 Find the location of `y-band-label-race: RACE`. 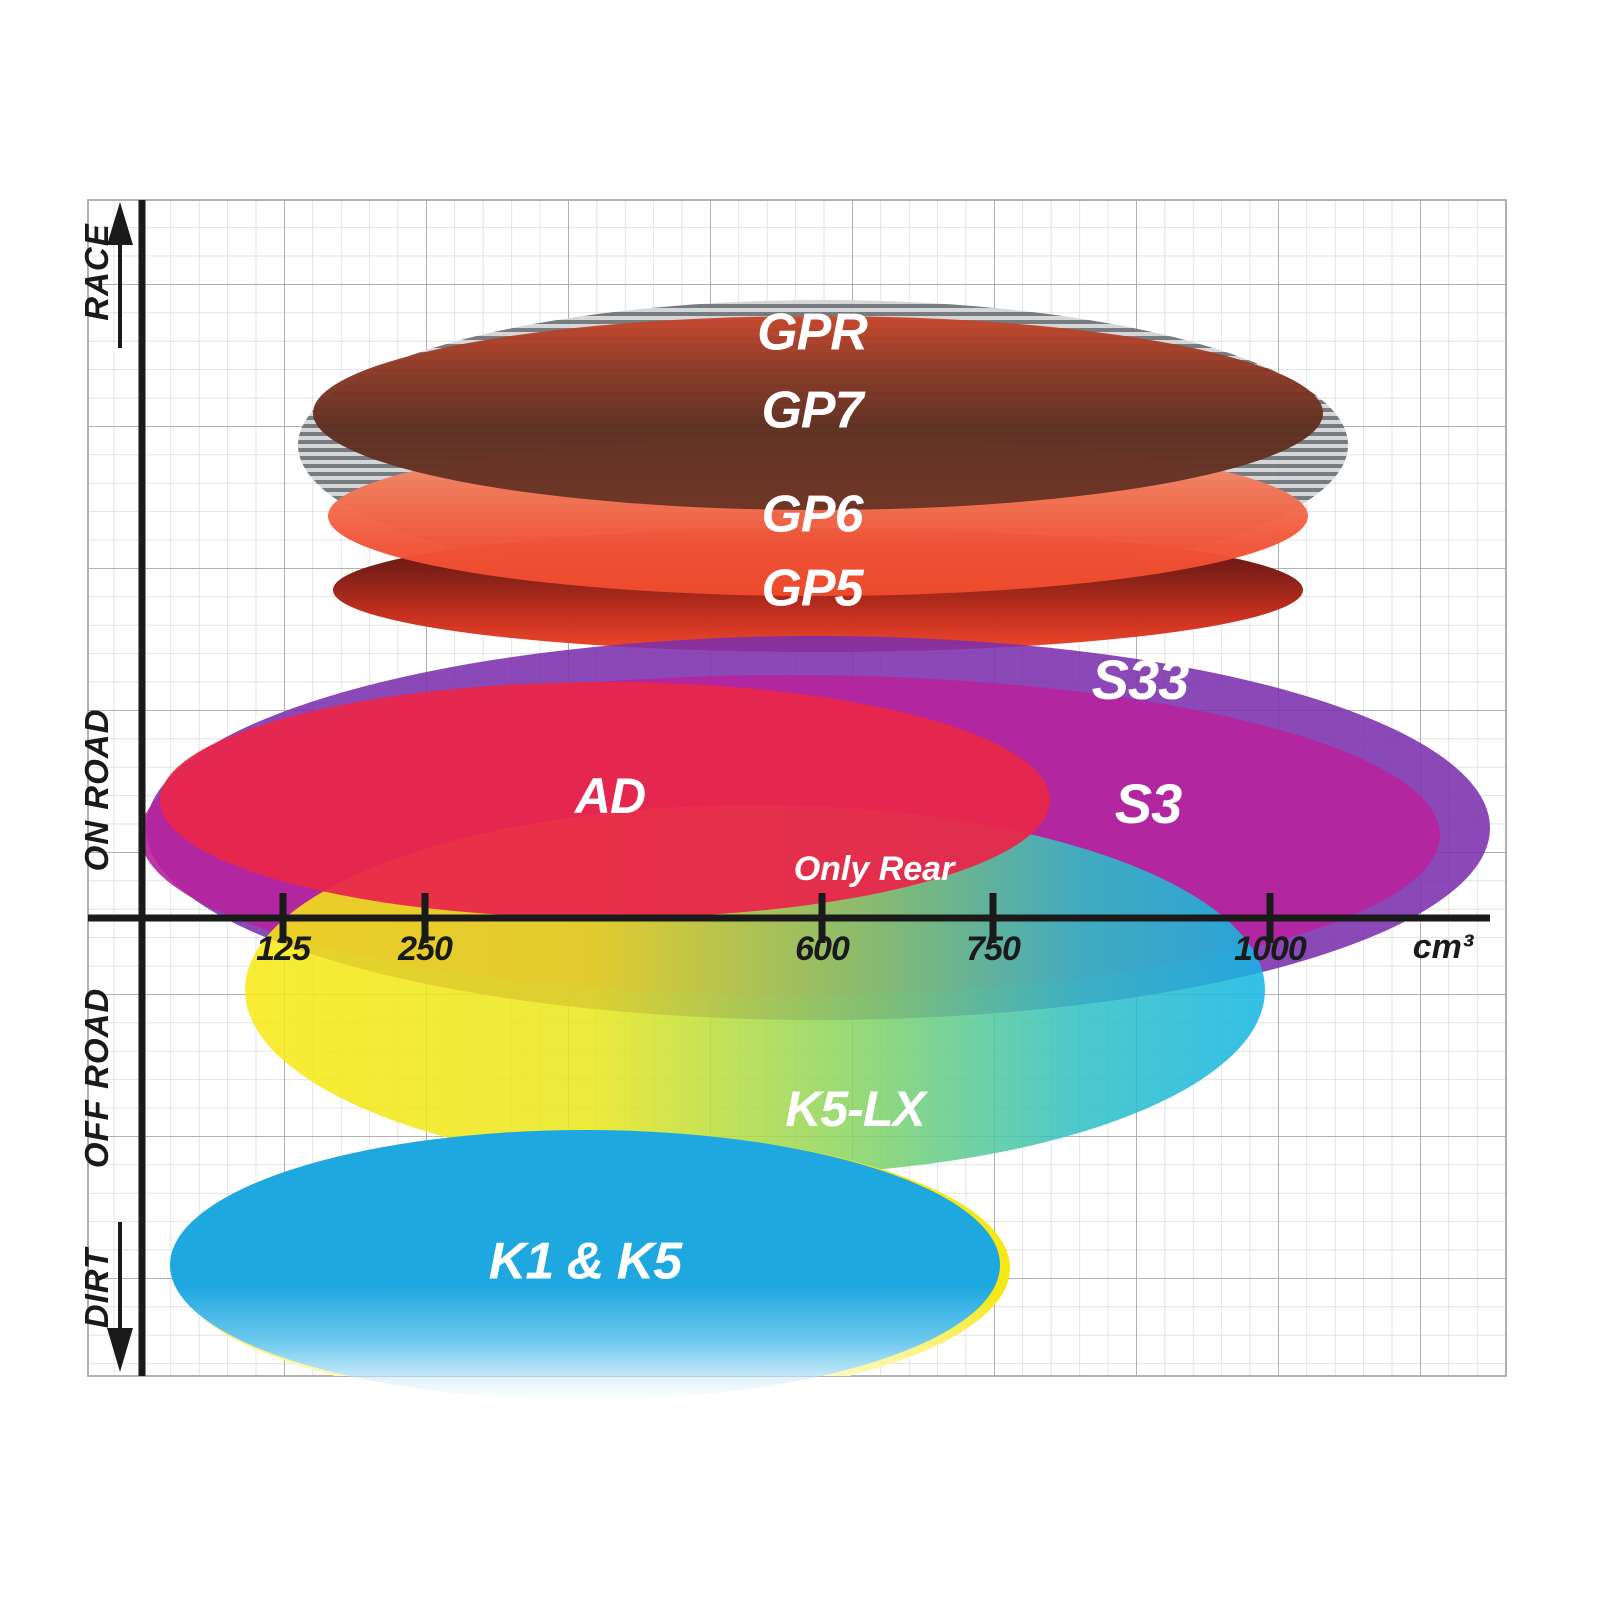

y-band-label-race: RACE is located at coordinates (96, 272).